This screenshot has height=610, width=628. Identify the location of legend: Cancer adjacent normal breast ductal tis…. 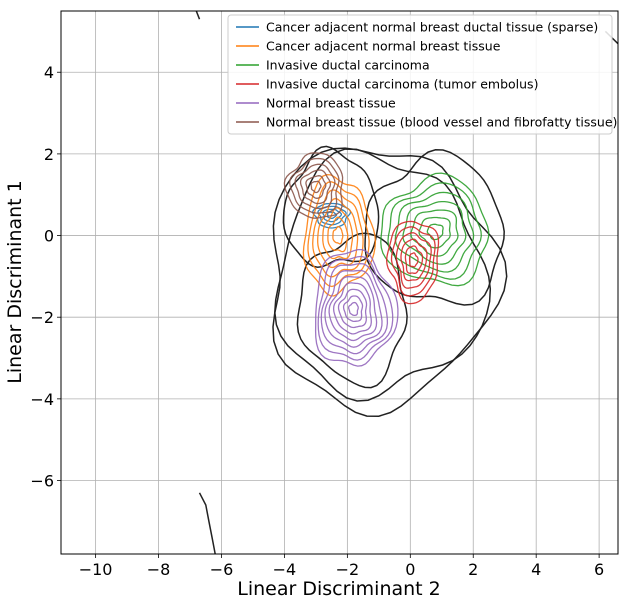
(422, 74).